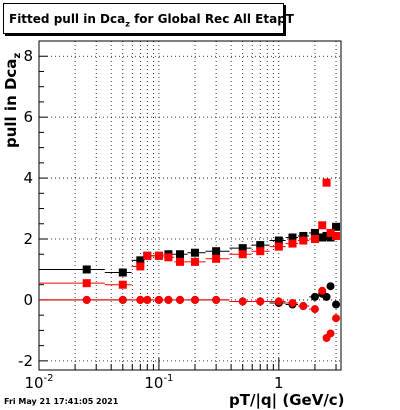 This screenshot has height=410, width=400. Describe the element at coordinates (158, 382) in the screenshot. I see `x-tick-label: 10⁻¹` at that location.